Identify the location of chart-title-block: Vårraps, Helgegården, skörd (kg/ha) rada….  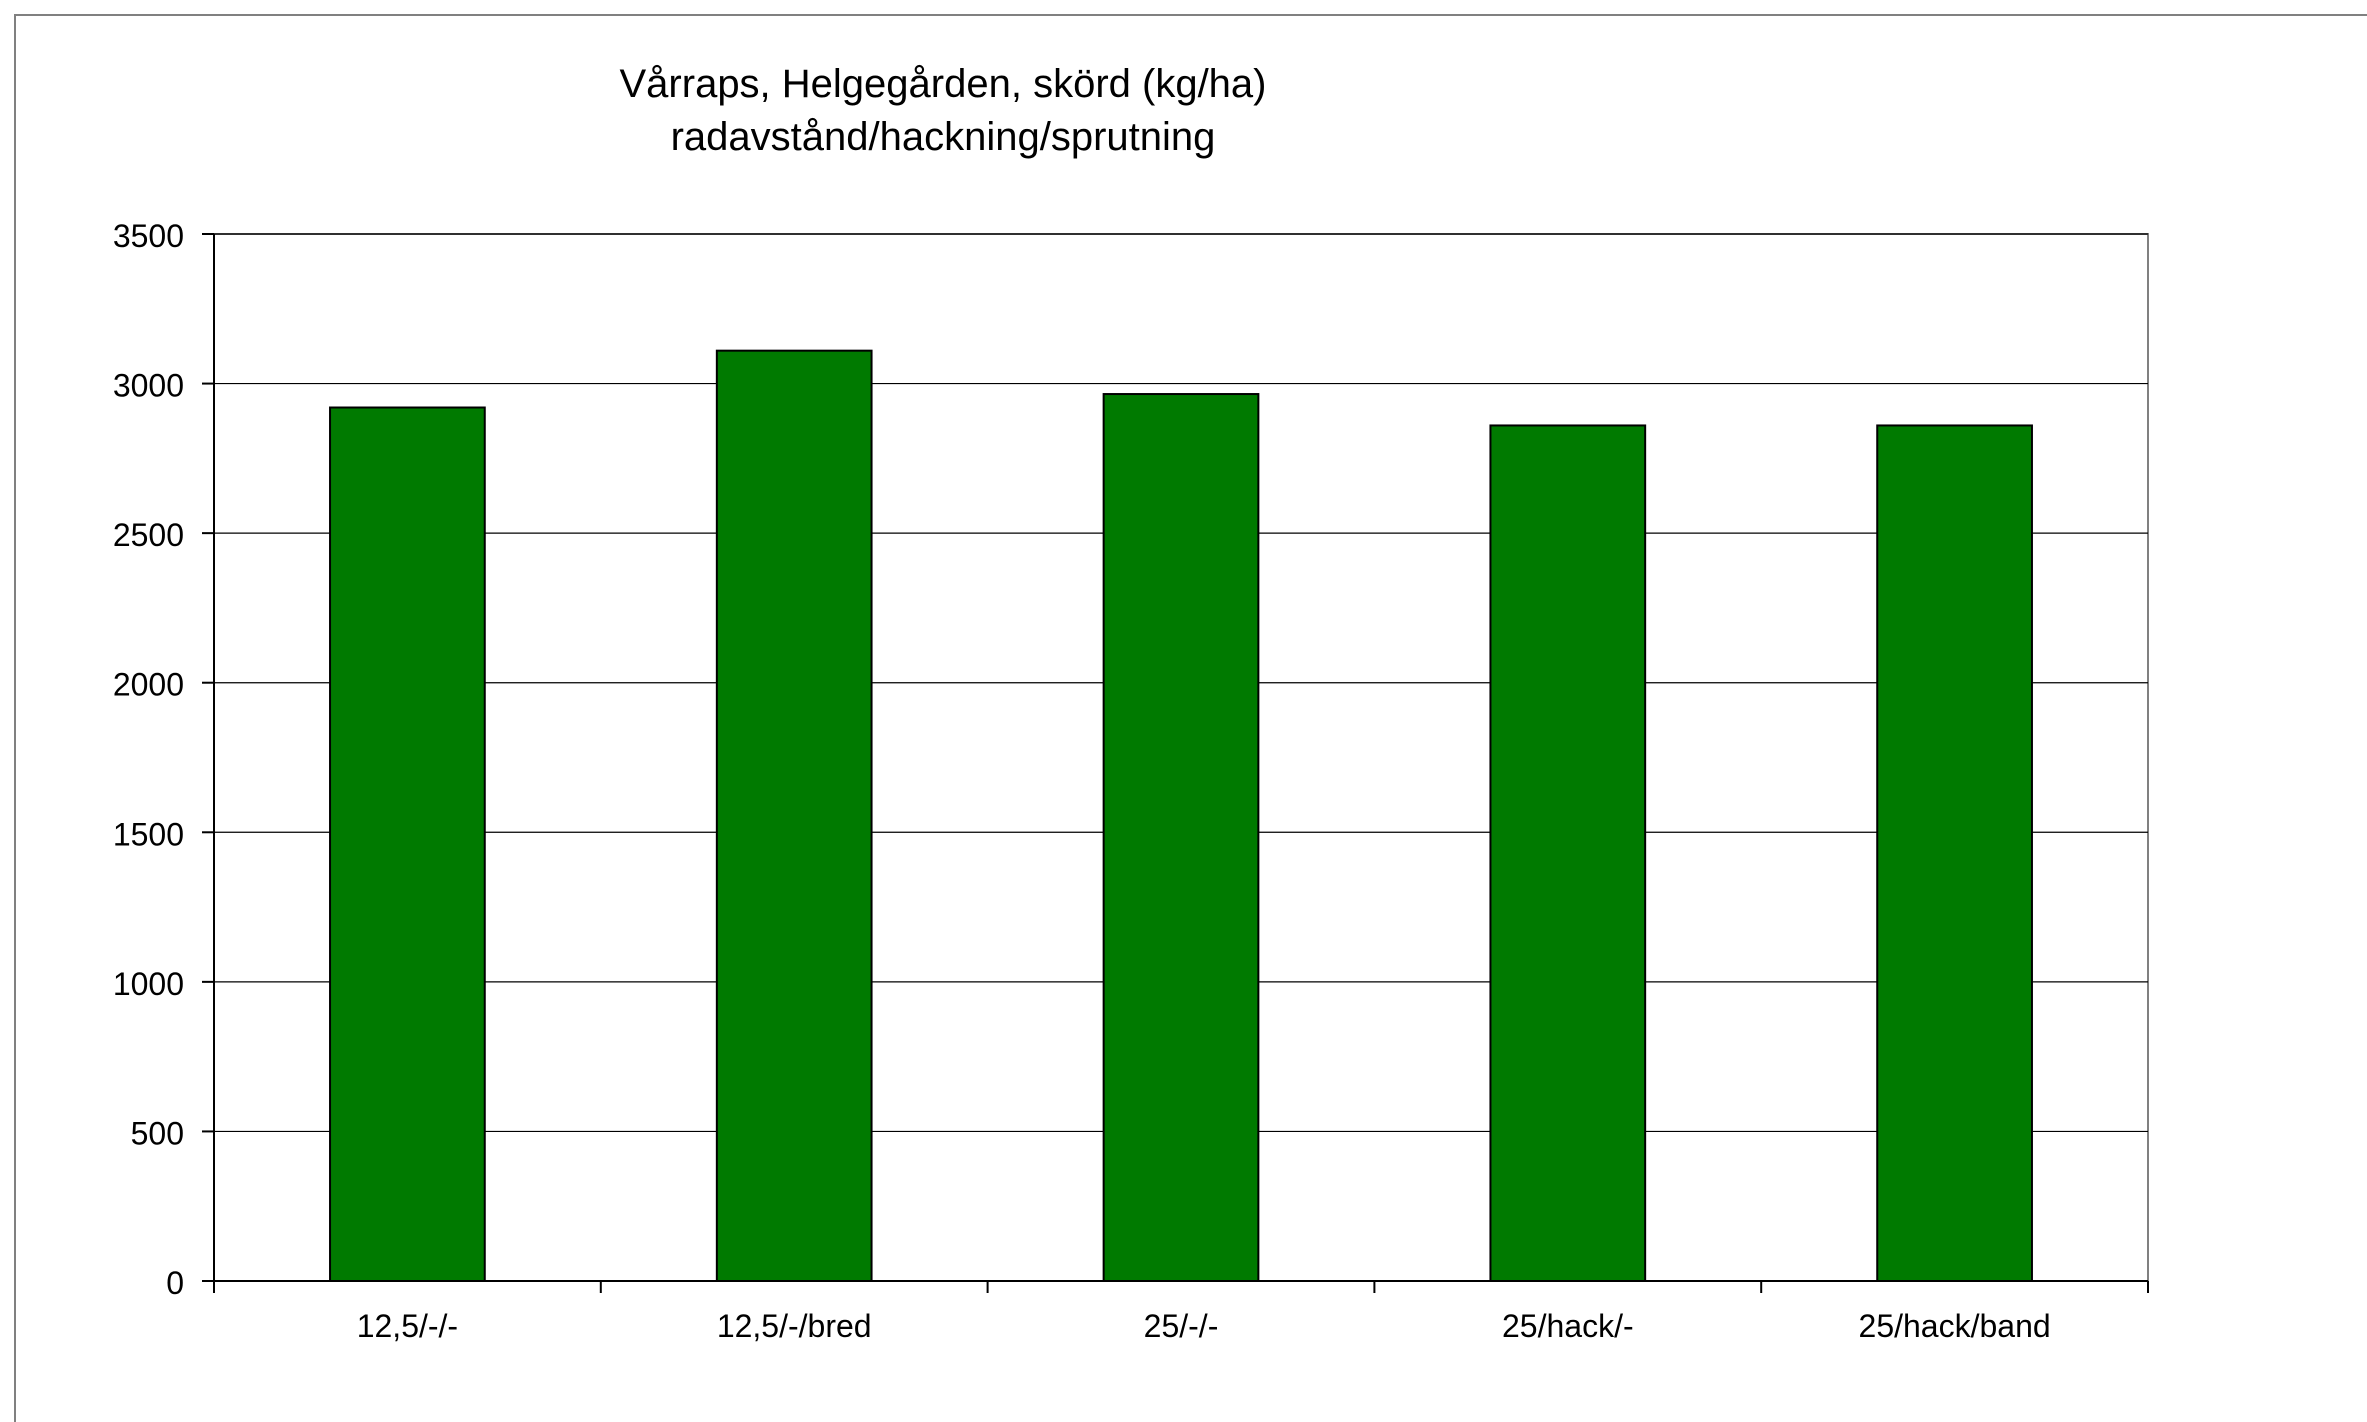
(943, 111).